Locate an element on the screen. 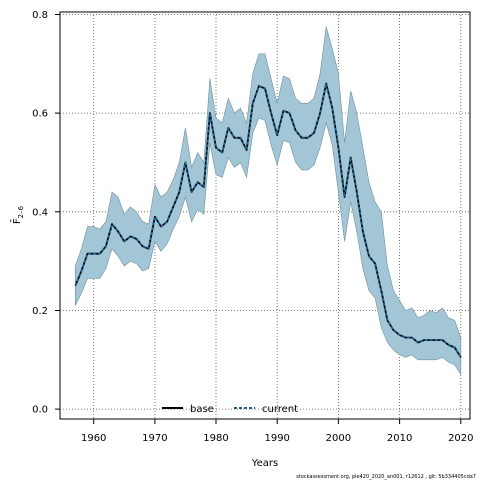 The image size is (480, 480). svg-text: F̄2–6 is located at coordinates (17, 214).